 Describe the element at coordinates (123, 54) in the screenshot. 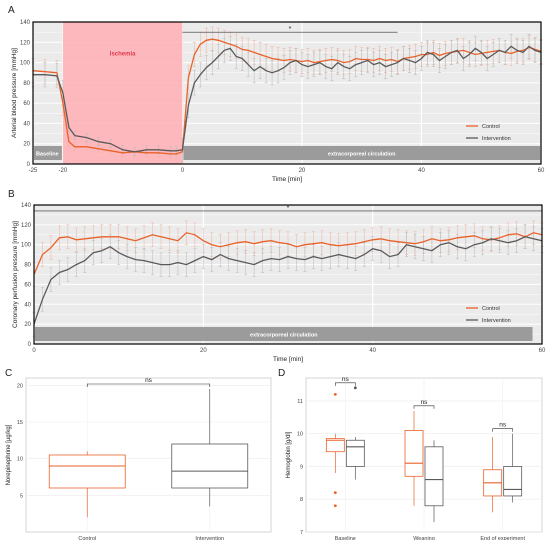

I see `ischemia-label: Ischemia` at that location.